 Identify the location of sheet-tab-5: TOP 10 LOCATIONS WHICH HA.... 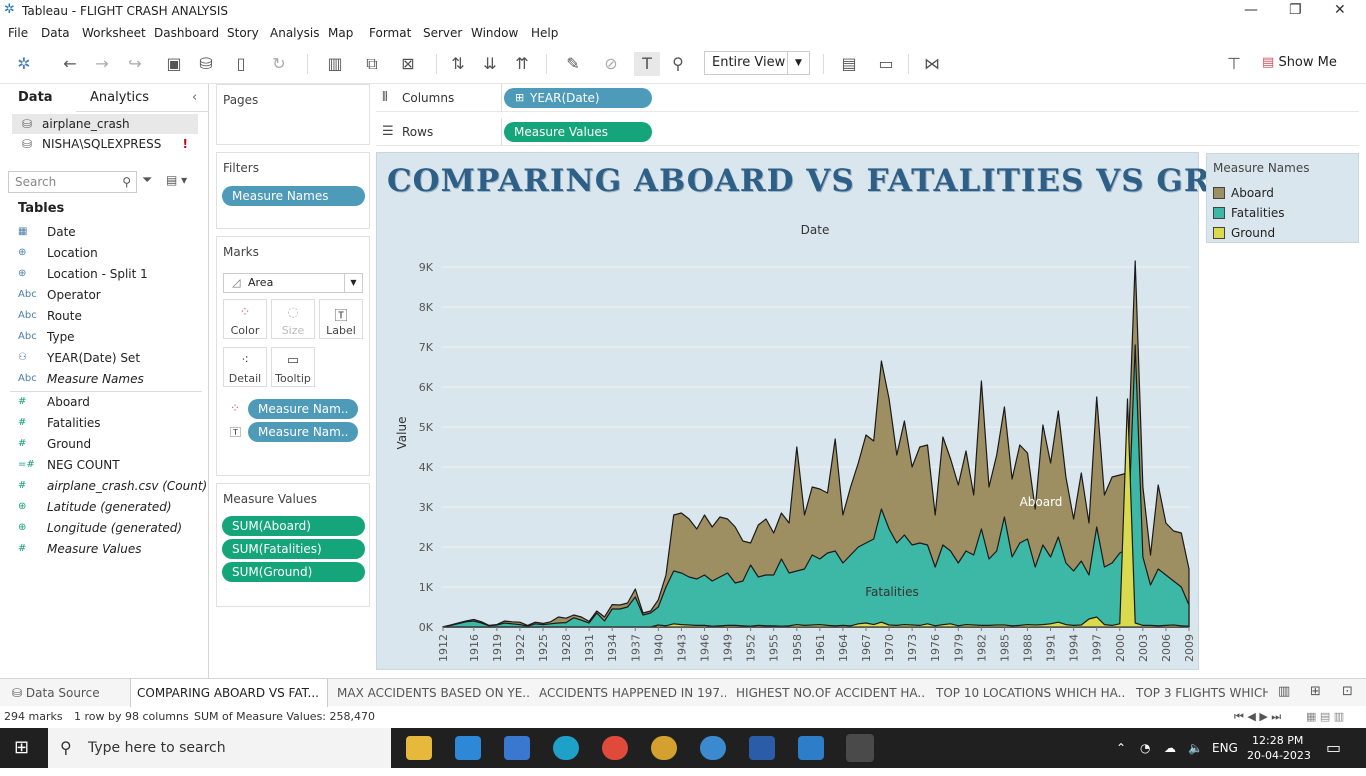
(1031, 693).